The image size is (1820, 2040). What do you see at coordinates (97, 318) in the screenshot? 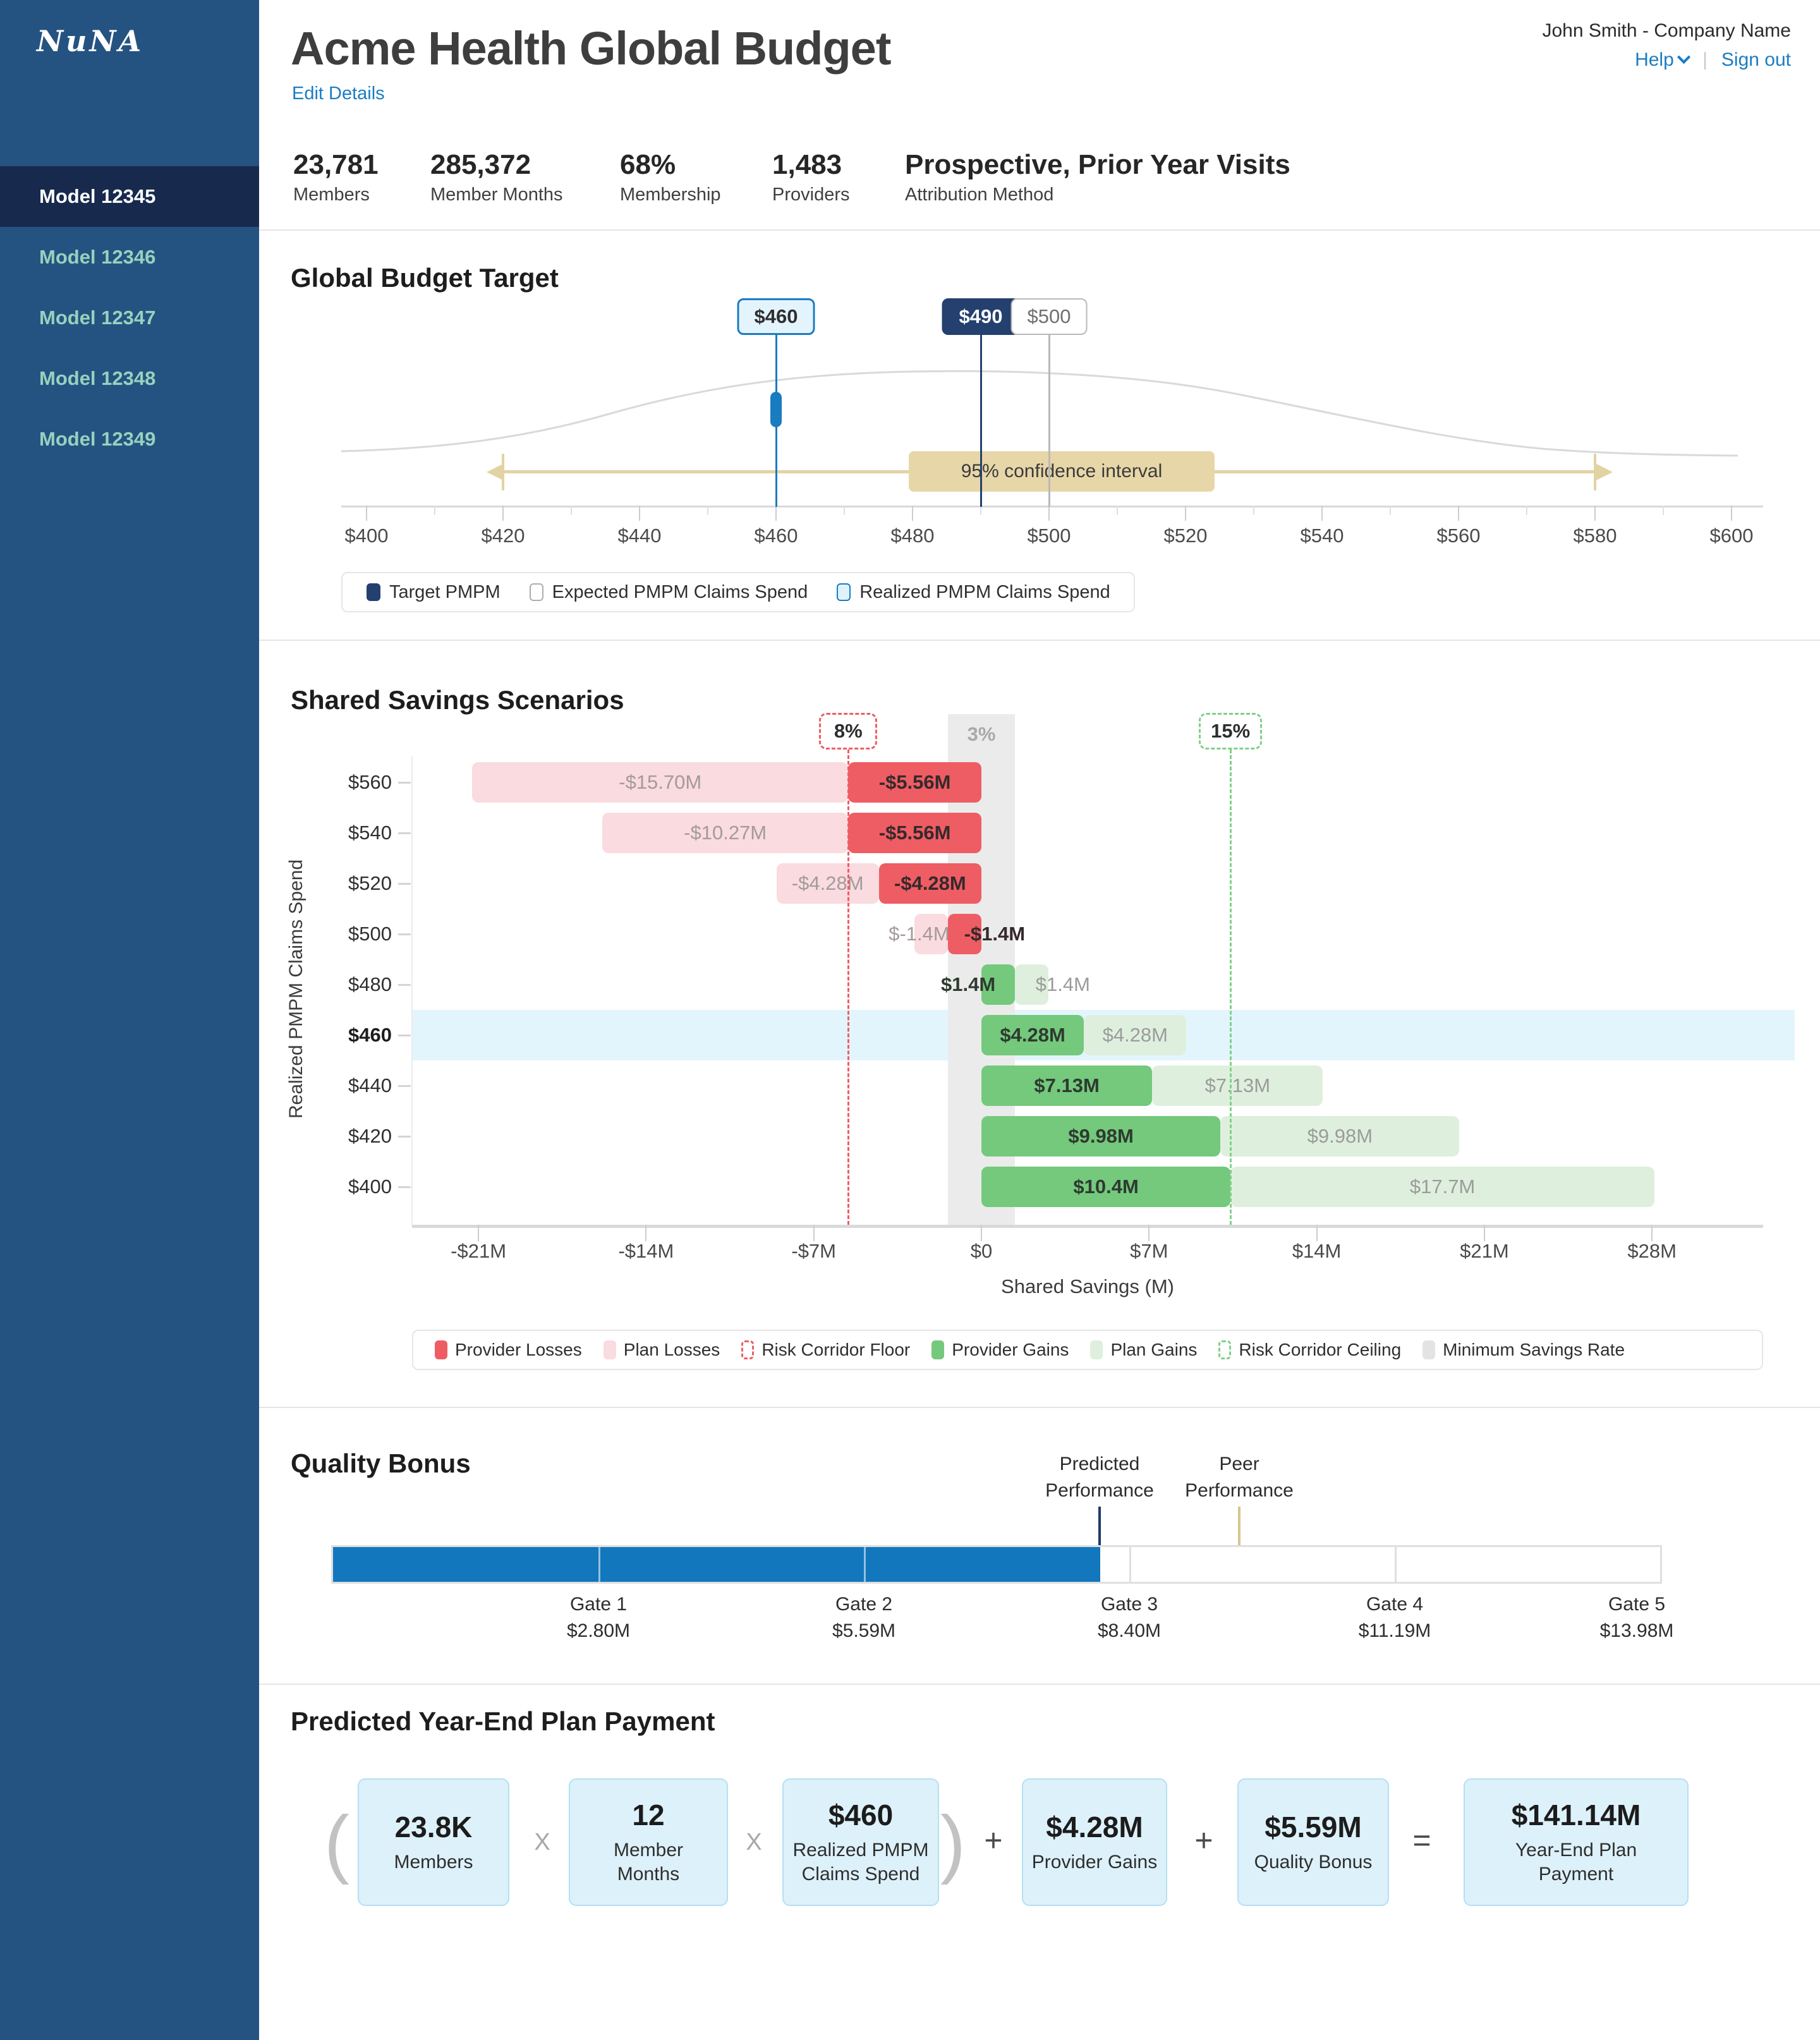
I see `sidebar-item-model-12347: Model 12347` at bounding box center [97, 318].